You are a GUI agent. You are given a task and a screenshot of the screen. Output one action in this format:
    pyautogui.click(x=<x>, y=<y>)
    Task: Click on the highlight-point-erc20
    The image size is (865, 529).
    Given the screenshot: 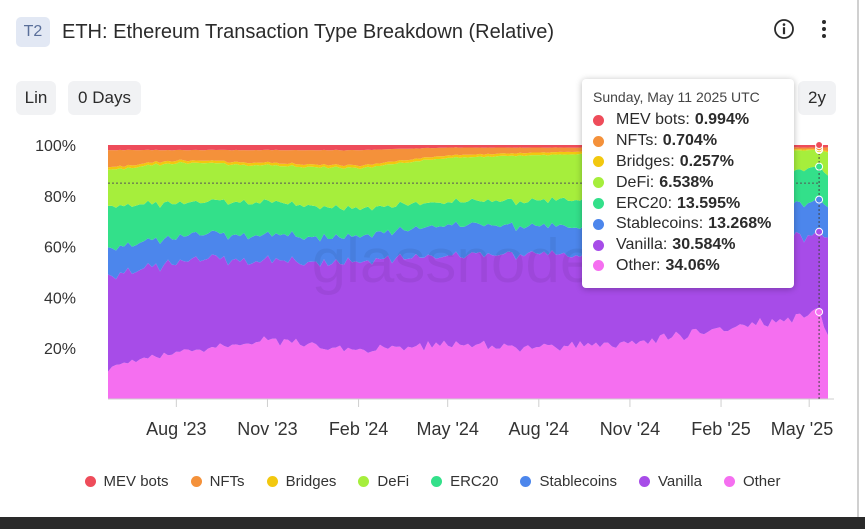 What is the action you would take?
    pyautogui.click(x=819, y=166)
    